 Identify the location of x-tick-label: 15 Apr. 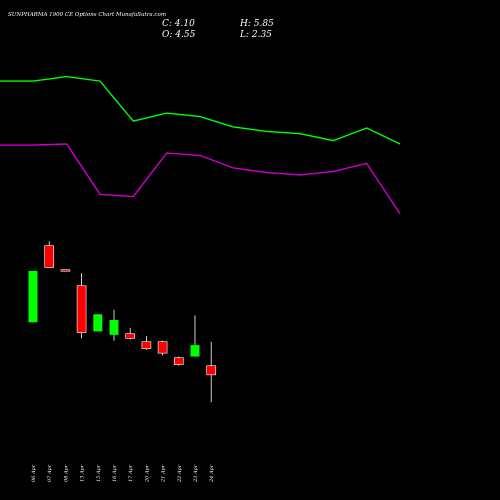
(99, 473).